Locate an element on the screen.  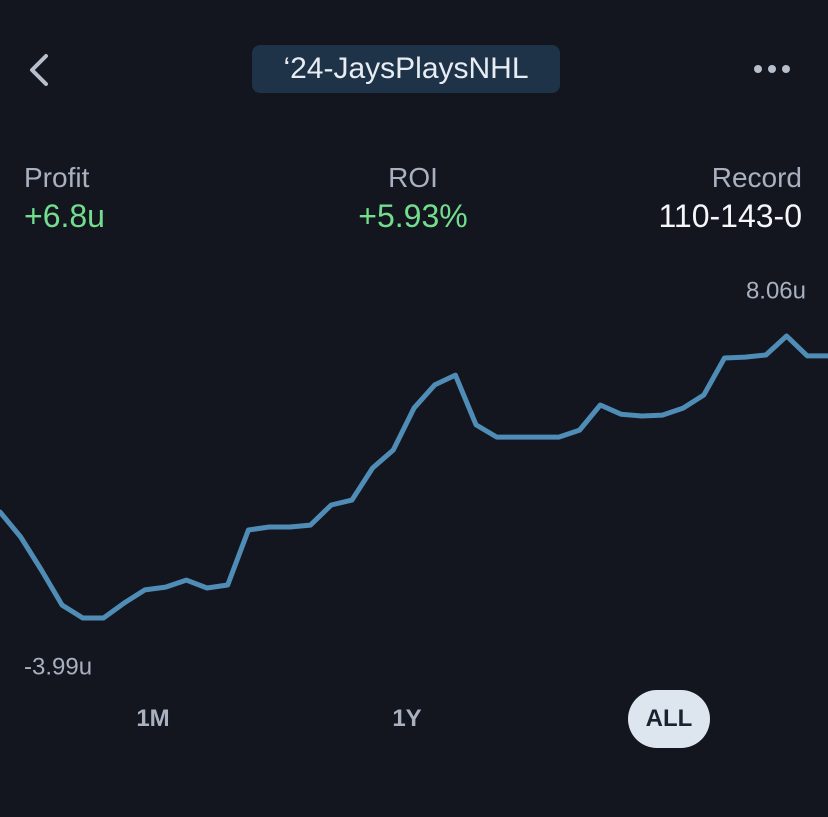
range-button: 1M is located at coordinates (153, 718).